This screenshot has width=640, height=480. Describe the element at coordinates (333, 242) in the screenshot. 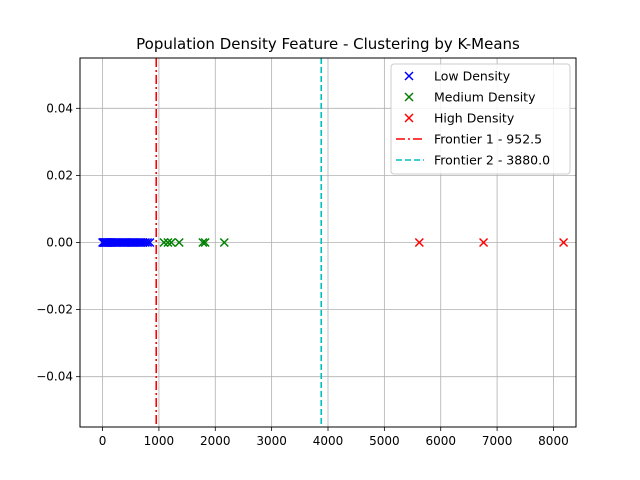

I see `scatter-points` at that location.